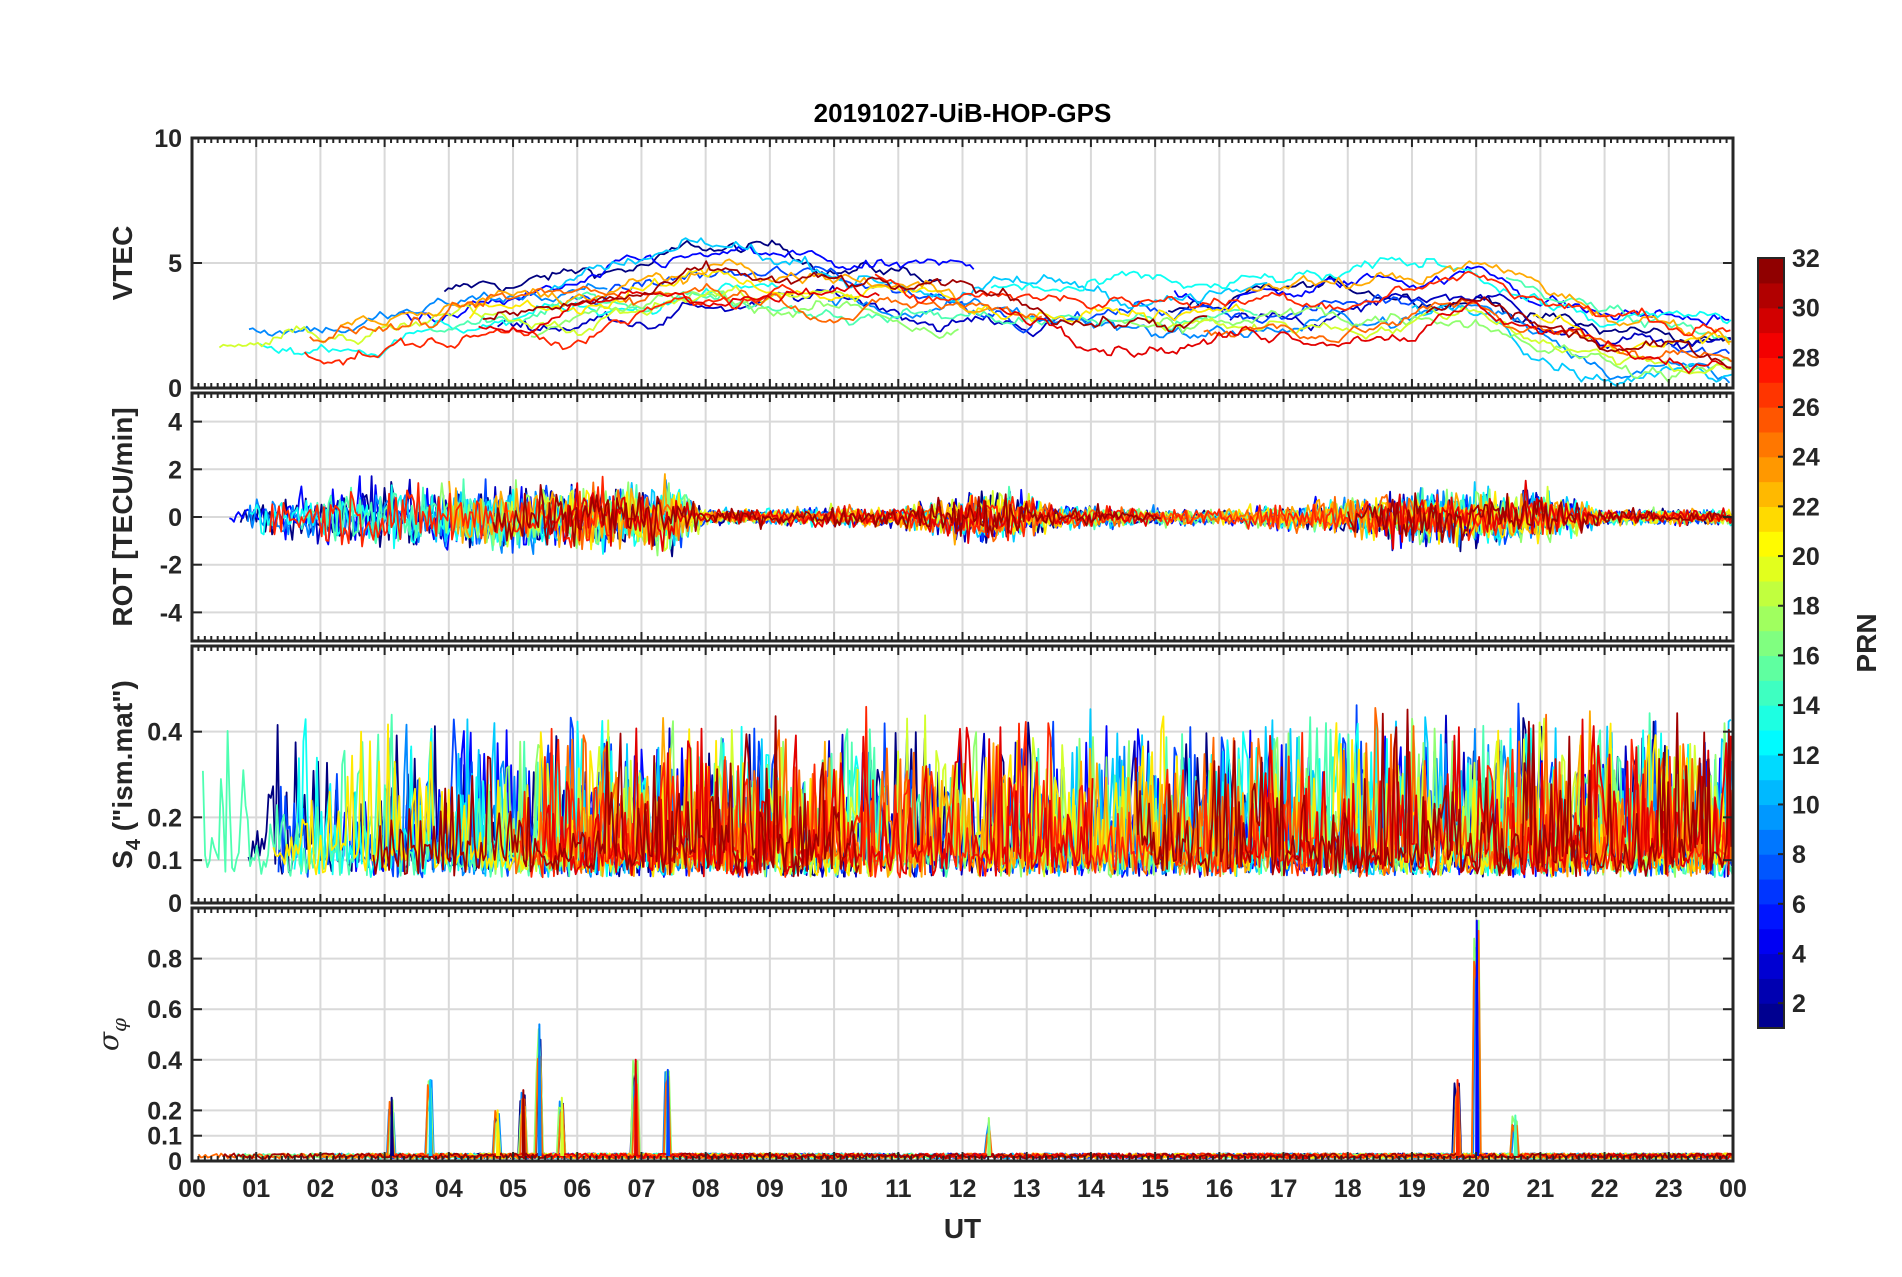 The height and width of the screenshot is (1277, 1902). I want to click on x-tick-label: 19, so click(1412, 1189).